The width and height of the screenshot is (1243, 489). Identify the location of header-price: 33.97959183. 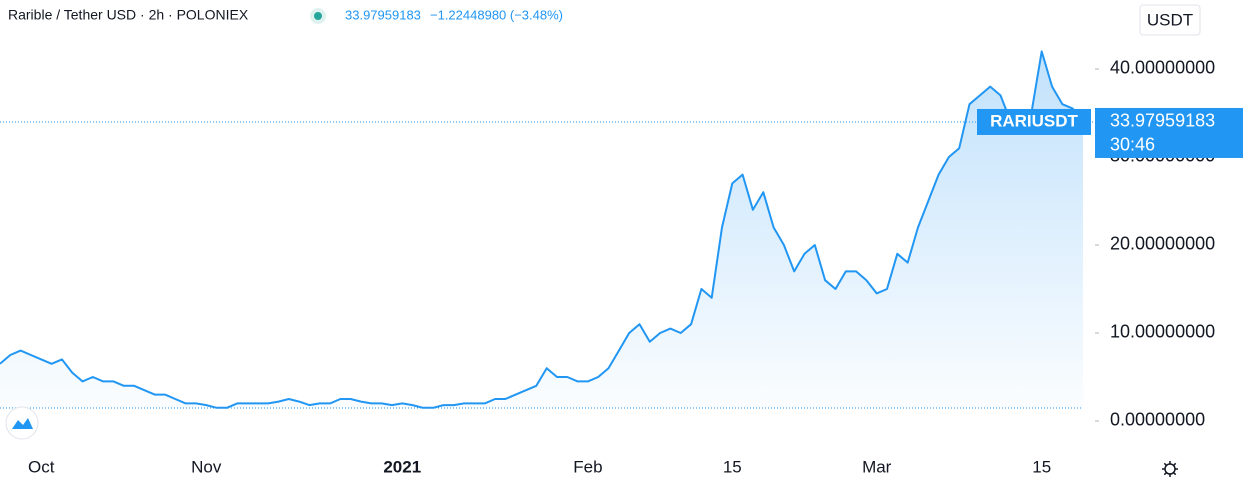
(383, 14).